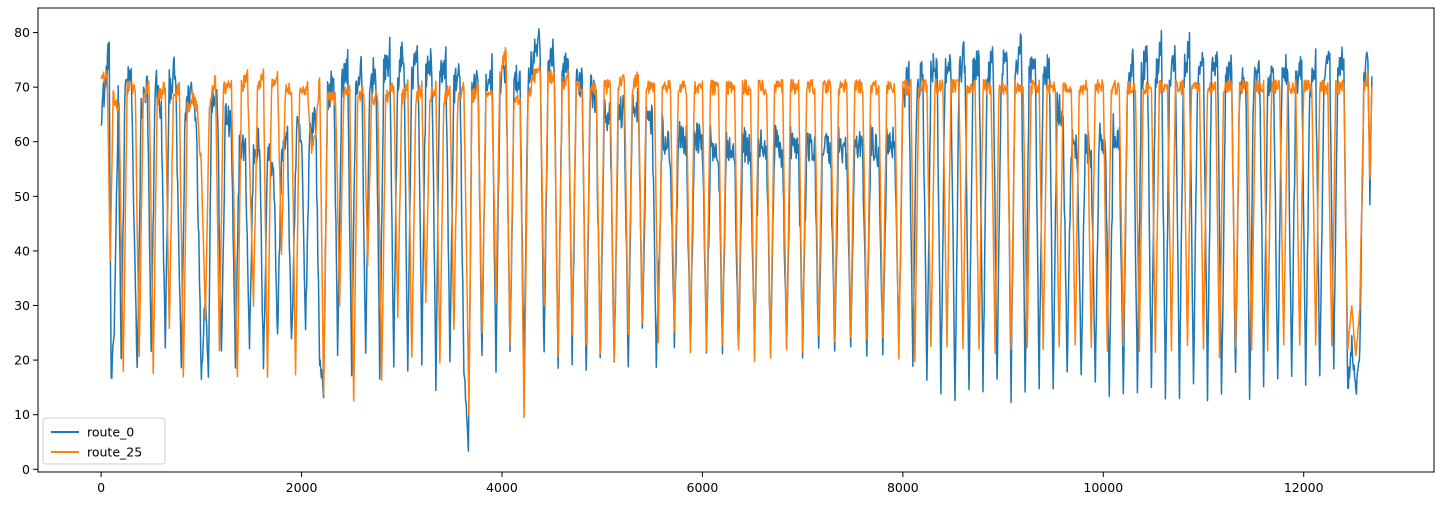  I want to click on x-tick-label: 0, so click(101, 487).